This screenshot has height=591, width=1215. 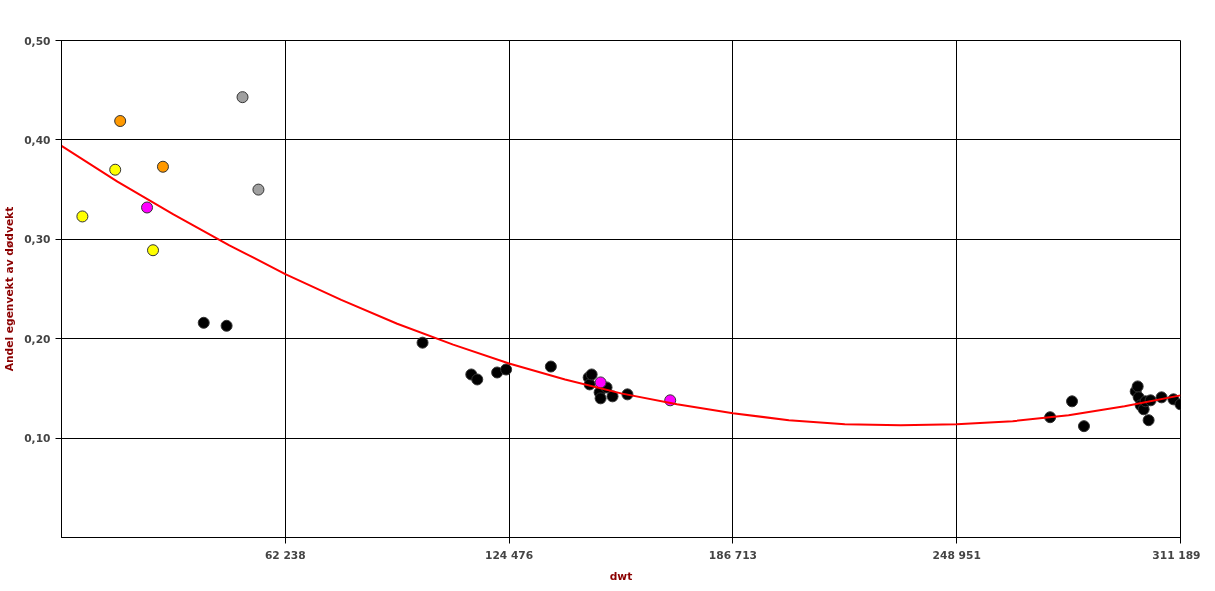 I want to click on x-tick-label: 124 476, so click(x=509, y=555).